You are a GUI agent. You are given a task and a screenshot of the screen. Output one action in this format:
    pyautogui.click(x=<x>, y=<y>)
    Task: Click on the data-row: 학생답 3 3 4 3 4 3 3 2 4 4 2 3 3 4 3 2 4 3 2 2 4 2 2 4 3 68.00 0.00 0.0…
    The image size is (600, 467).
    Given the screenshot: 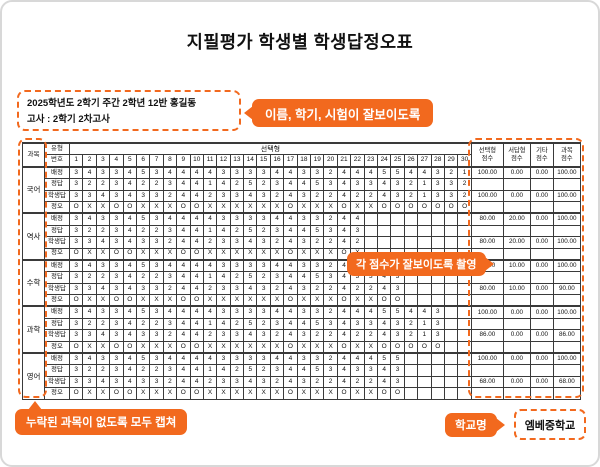 What is the action you would take?
    pyautogui.click(x=302, y=382)
    